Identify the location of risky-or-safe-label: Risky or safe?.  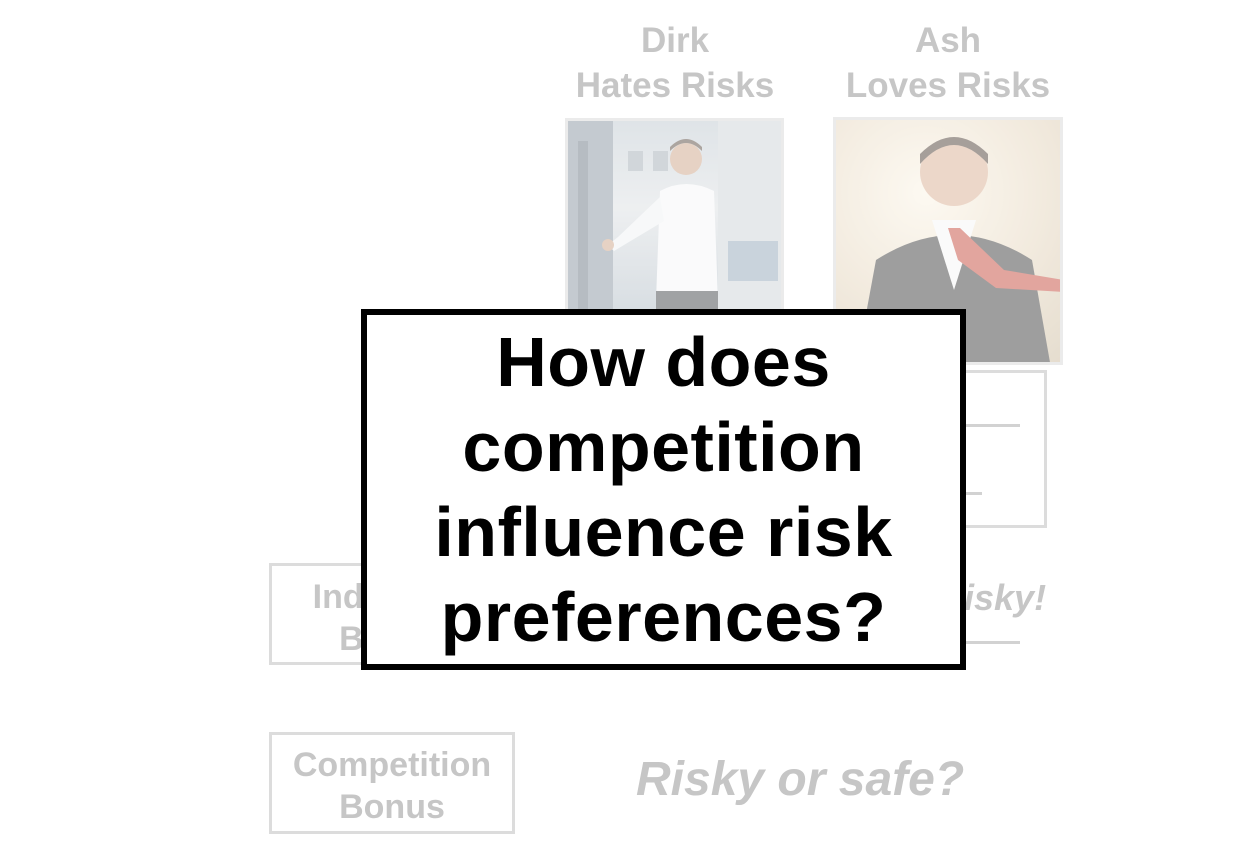
(800, 779).